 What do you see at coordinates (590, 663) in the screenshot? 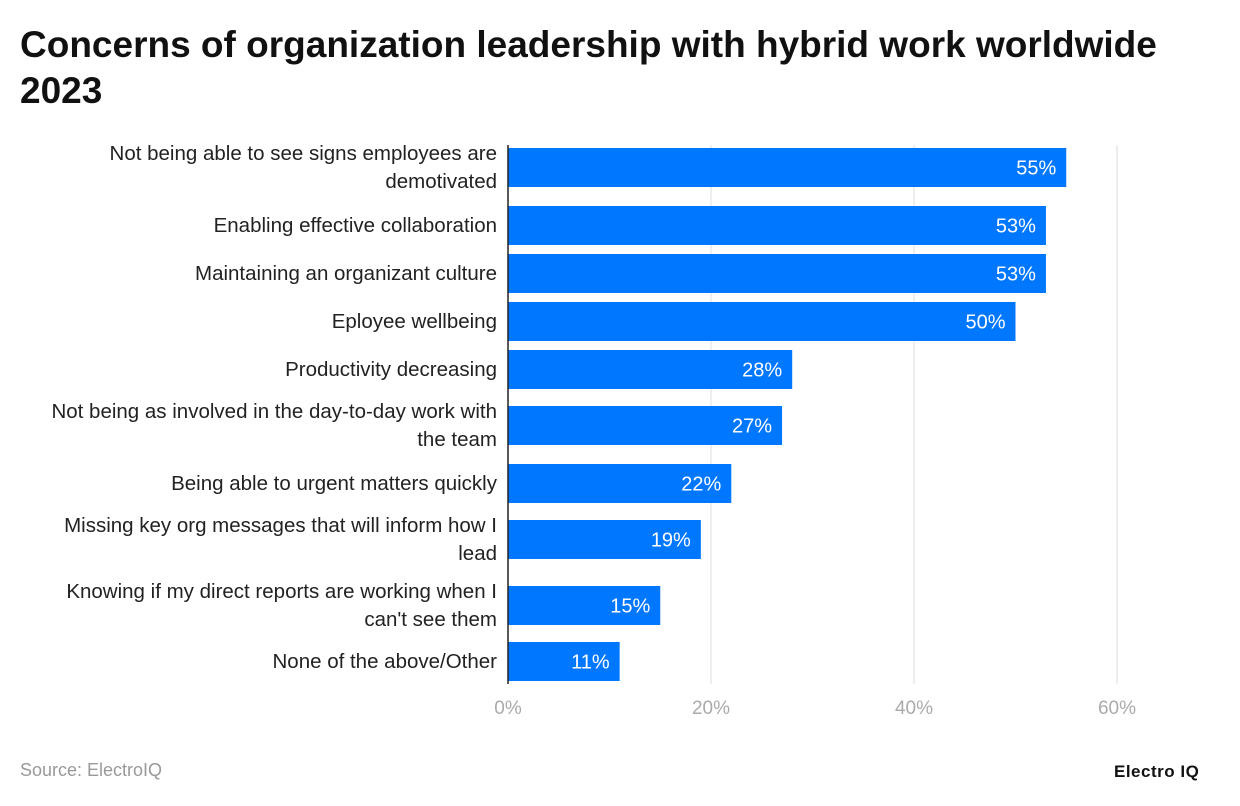
I see `data-label: 11%` at bounding box center [590, 663].